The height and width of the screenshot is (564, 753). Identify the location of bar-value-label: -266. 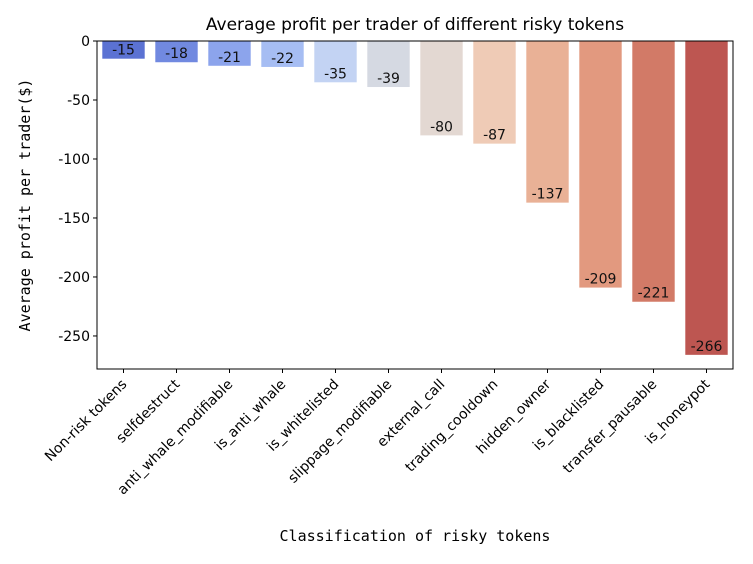
(707, 347).